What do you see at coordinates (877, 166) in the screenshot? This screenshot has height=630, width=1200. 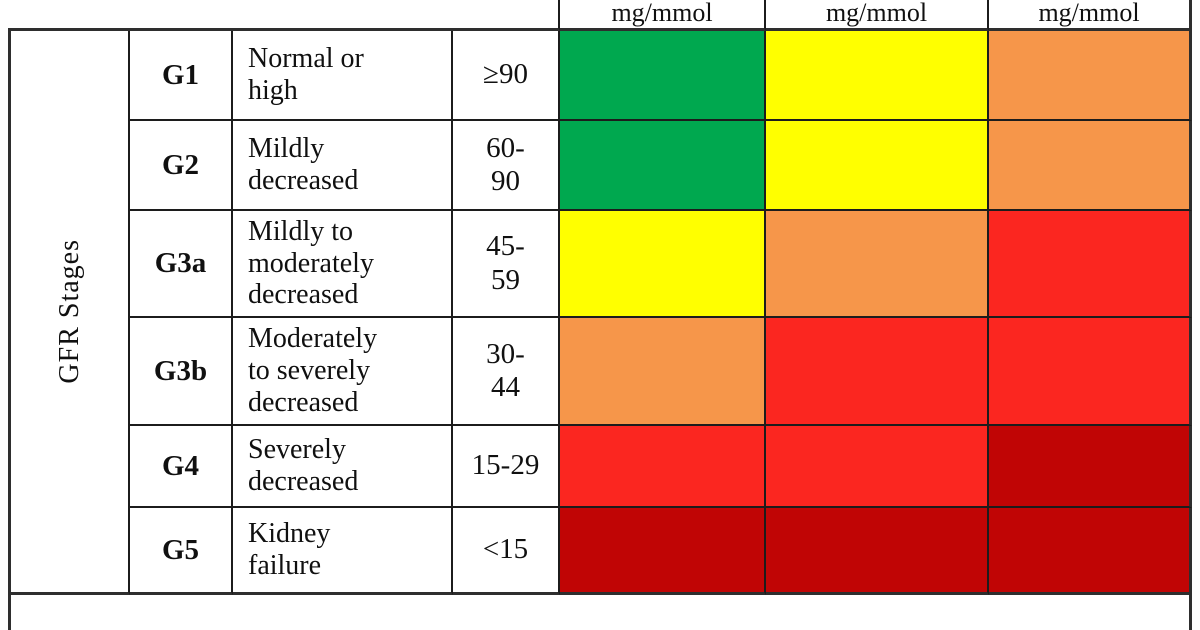 I see `risk-cell-g2-a2` at bounding box center [877, 166].